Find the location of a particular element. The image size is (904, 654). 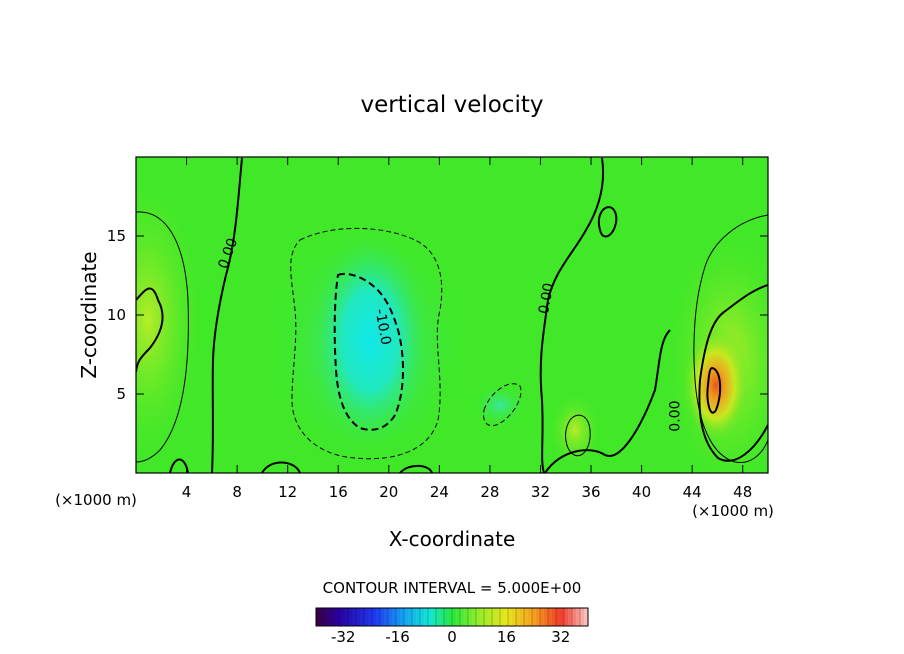

plus5-contour-left is located at coordinates (162, 337).